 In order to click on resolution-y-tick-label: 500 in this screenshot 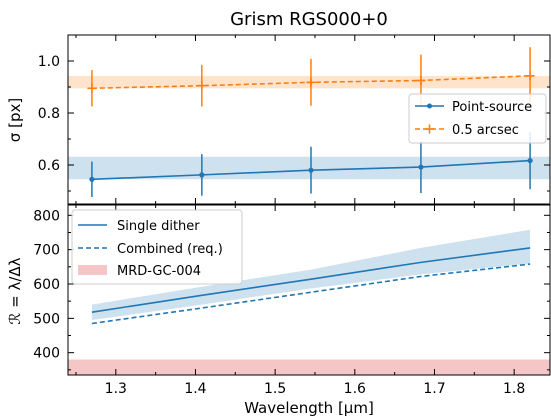, I will do `click(46, 319)`.